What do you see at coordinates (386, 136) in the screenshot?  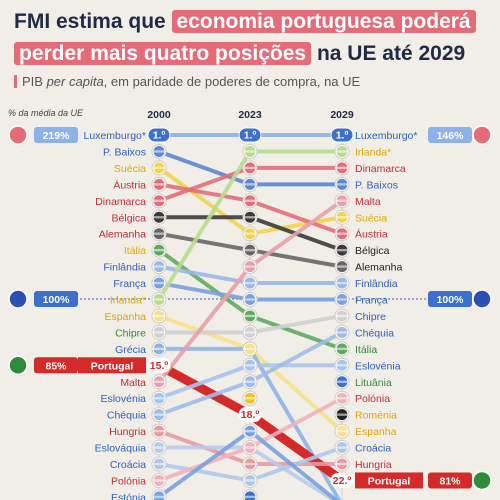 I see `label-2029-0: Luxemburgo*` at bounding box center [386, 136].